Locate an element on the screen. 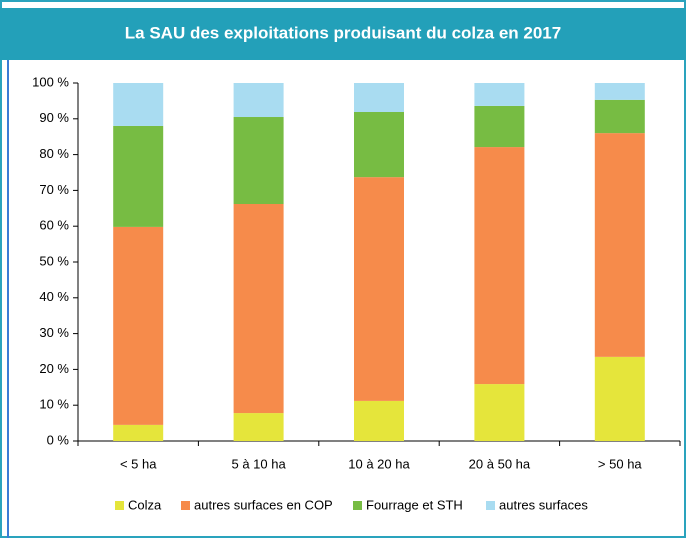 This screenshot has height=538, width=686. y-tick-label: 100 % is located at coordinates (50, 81).